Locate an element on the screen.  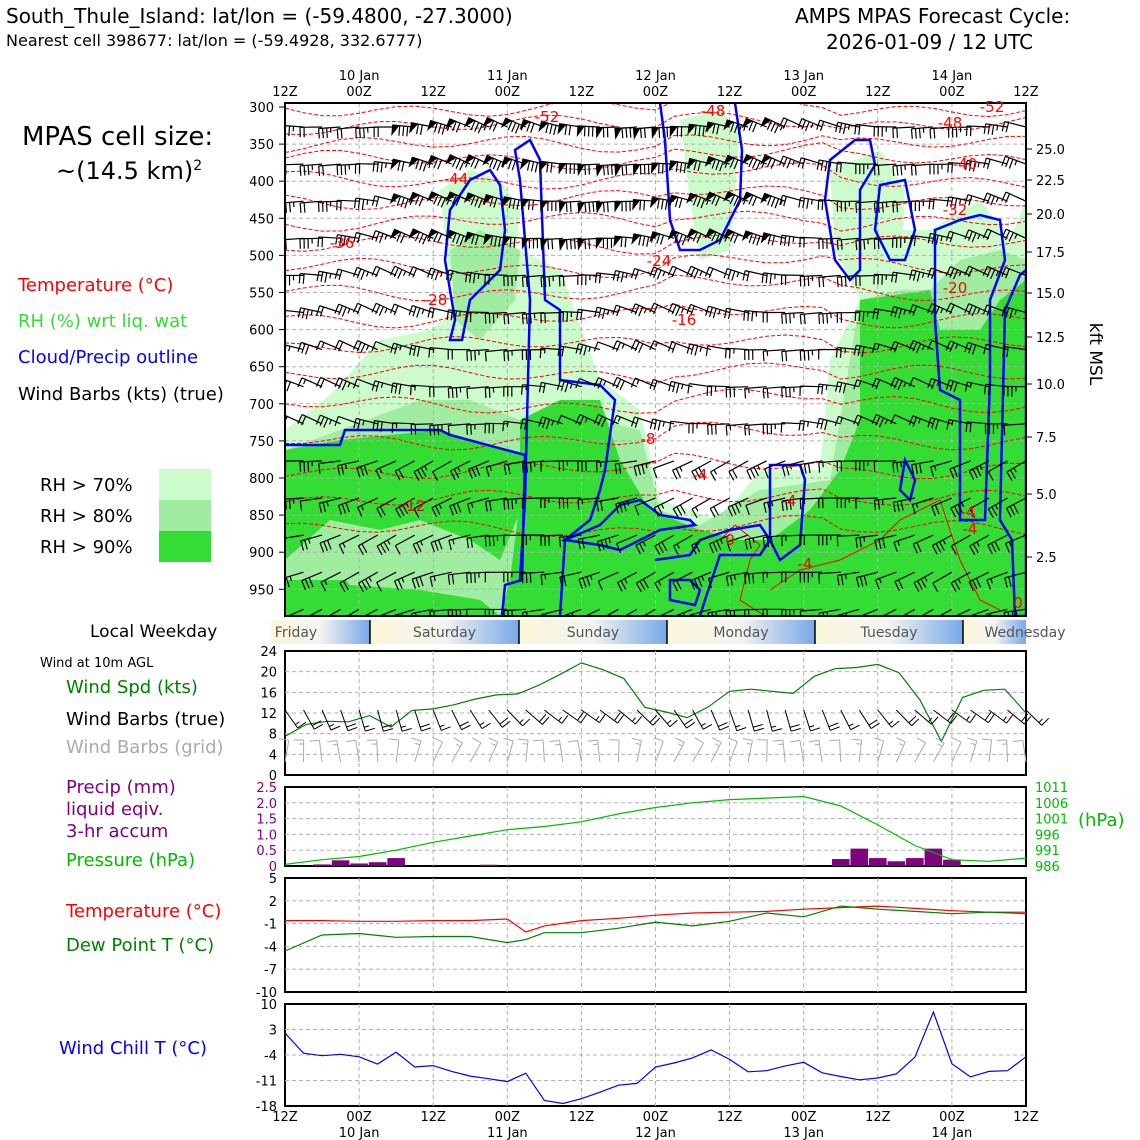
rh80-swatch is located at coordinates (185, 515).